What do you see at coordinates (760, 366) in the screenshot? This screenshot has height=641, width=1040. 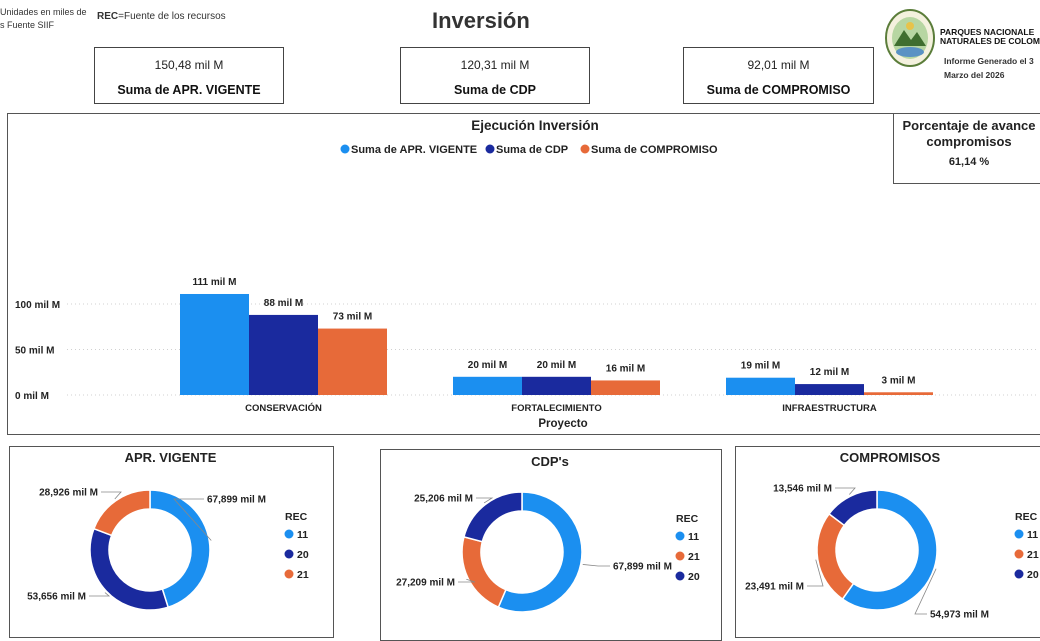 I see `bar-data-label: 19 mil M` at bounding box center [760, 366].